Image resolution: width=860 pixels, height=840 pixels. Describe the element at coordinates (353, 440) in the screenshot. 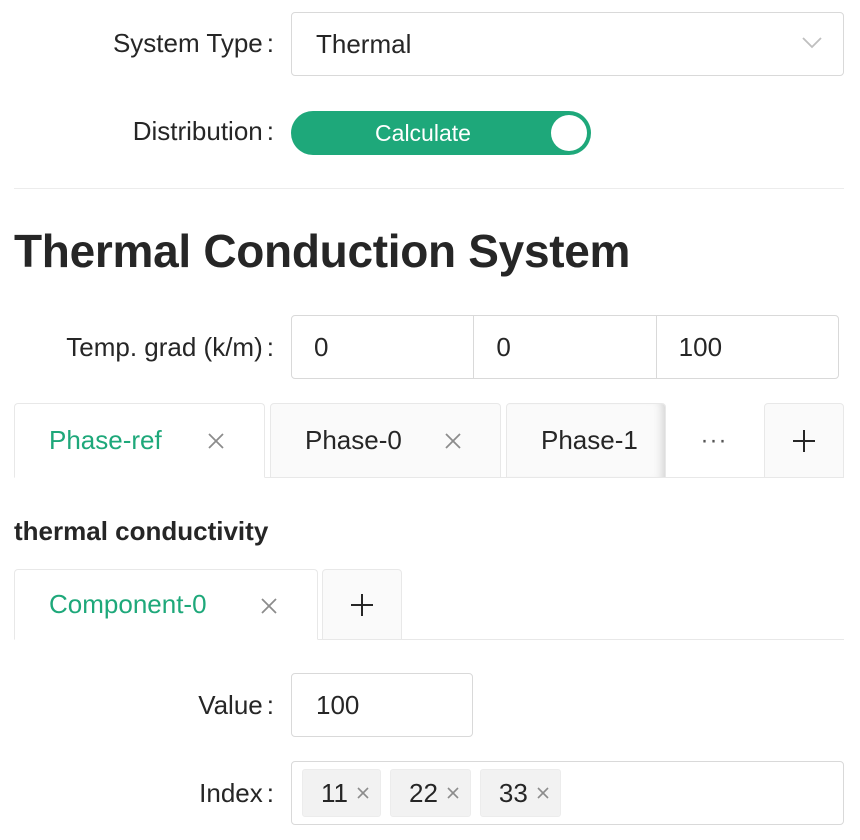

I see `tab-label: Phase-0` at that location.